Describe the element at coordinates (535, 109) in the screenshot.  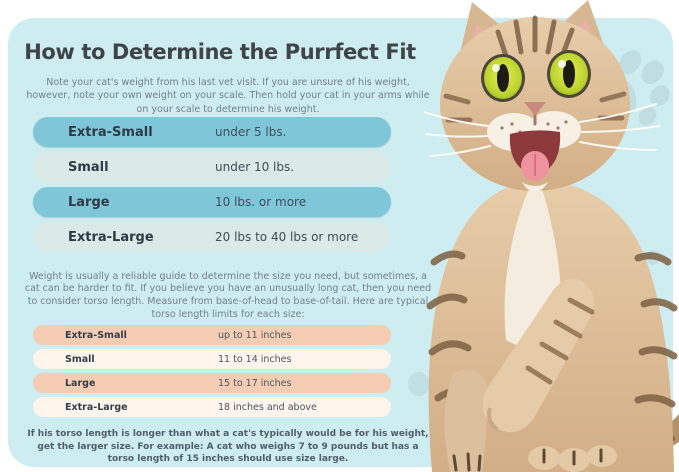
I see `cat-nose` at that location.